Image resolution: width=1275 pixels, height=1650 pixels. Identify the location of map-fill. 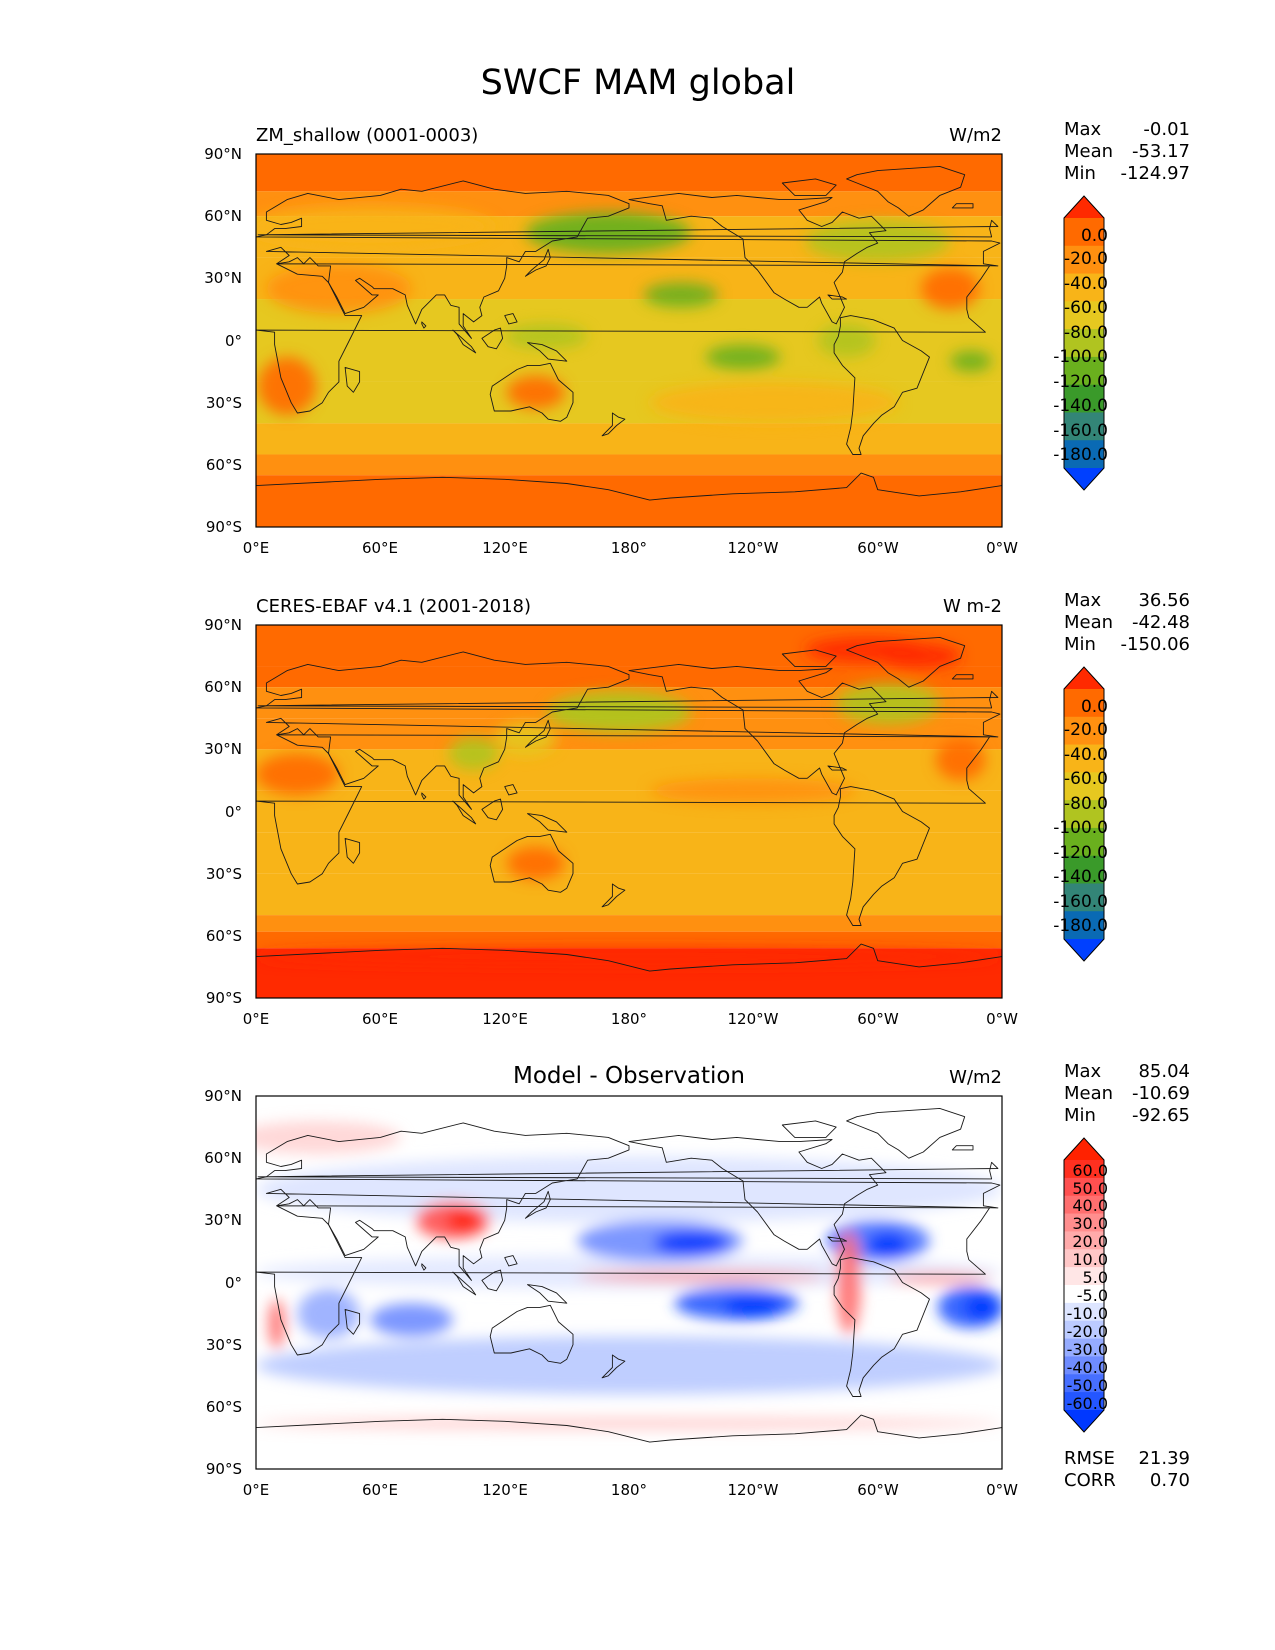
(629, 1282).